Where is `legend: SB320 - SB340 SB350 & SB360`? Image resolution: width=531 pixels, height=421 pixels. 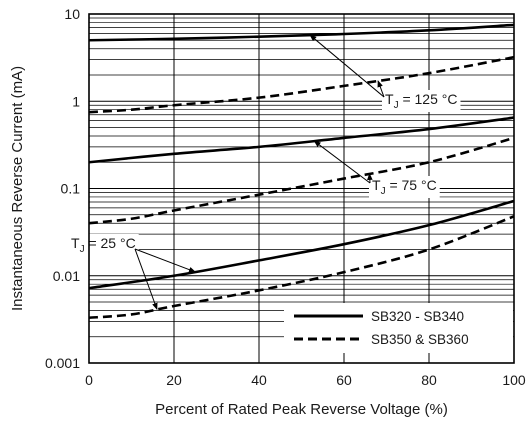 legend: SB320 - SB340 SB350 & SB360 is located at coordinates (398, 328).